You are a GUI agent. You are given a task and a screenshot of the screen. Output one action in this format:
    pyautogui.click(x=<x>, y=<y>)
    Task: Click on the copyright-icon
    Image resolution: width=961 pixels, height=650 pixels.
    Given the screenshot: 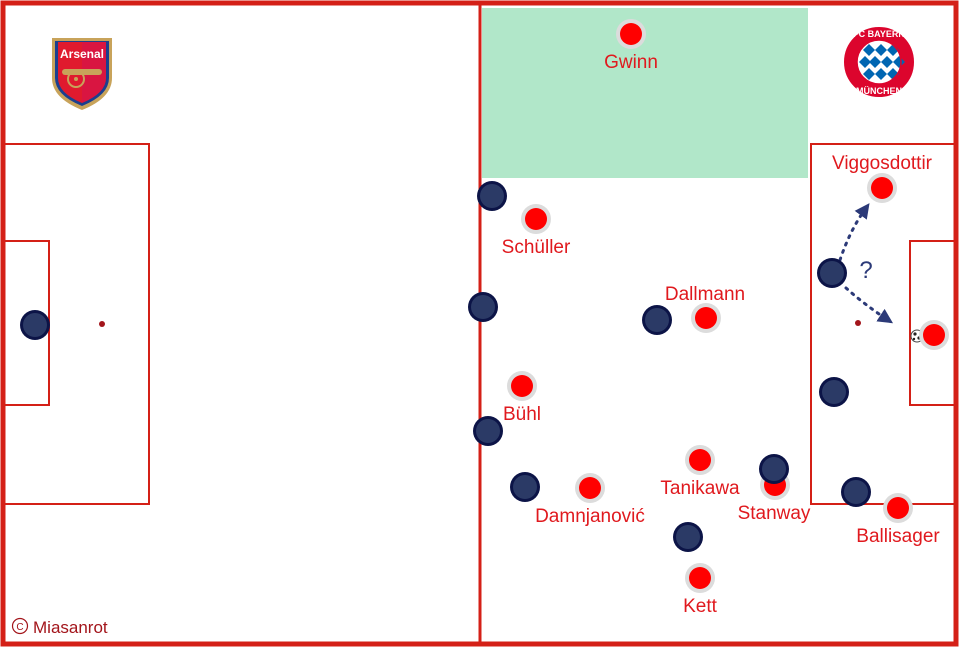 What is the action you would take?
    pyautogui.click(x=20, y=626)
    